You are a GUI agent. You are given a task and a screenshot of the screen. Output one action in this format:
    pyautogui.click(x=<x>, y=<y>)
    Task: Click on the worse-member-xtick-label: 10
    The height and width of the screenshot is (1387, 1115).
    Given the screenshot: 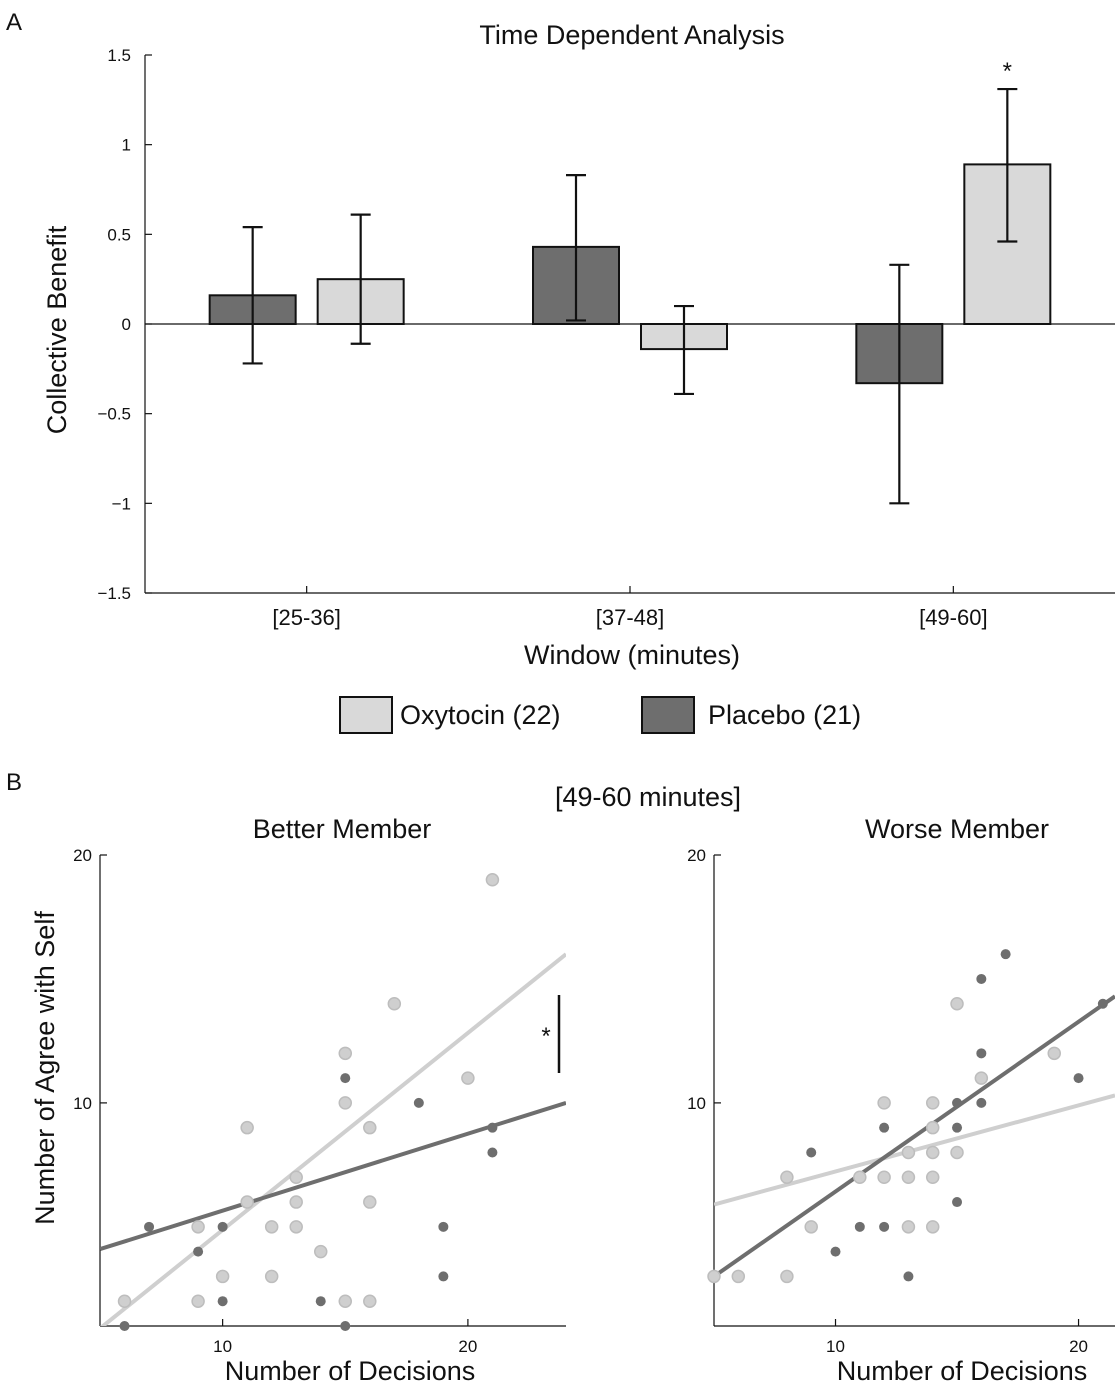 What is the action you would take?
    pyautogui.click(x=835, y=1346)
    